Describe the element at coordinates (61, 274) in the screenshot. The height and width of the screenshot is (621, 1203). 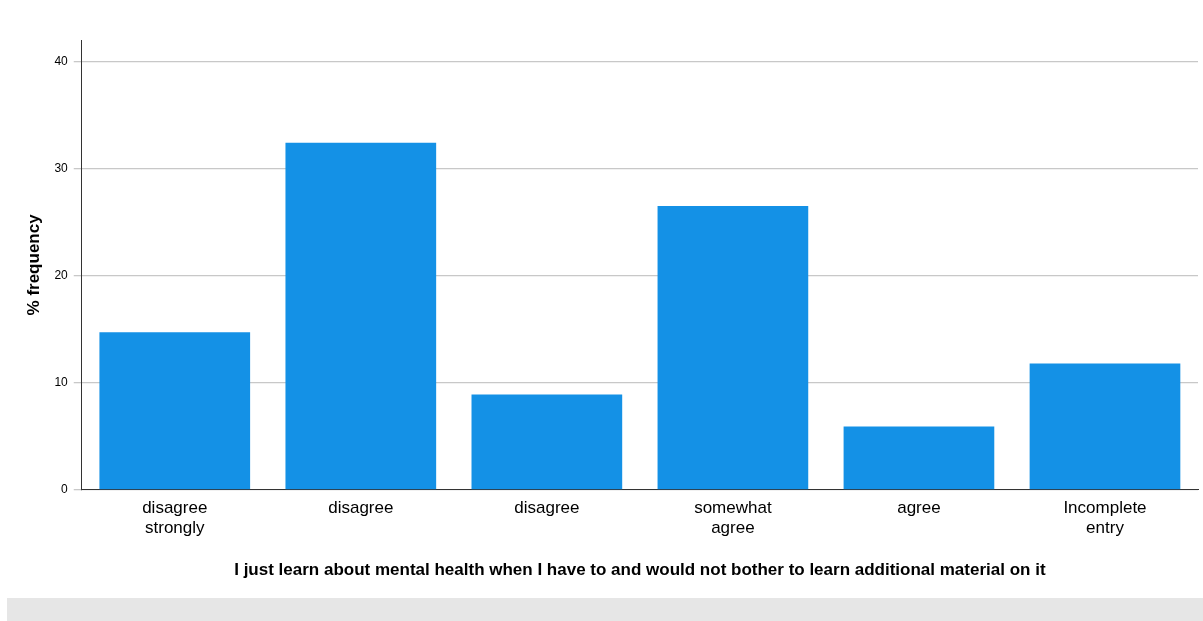
I see `y-tick-label: 20` at that location.